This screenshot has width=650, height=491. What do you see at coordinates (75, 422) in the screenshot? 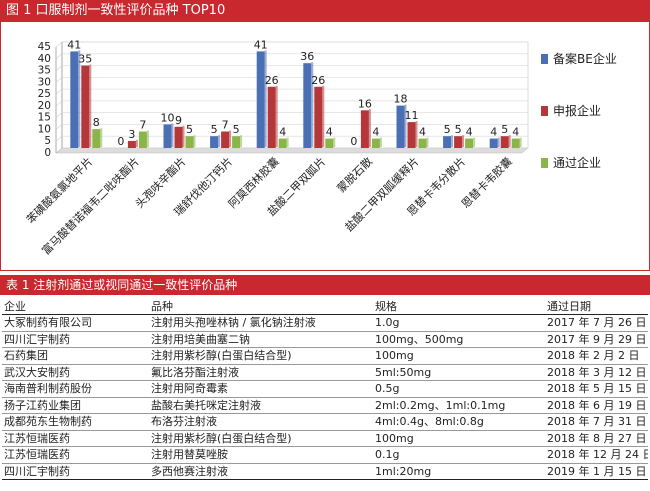
I see `cell-company: 成都苑东生物制药` at bounding box center [75, 422].